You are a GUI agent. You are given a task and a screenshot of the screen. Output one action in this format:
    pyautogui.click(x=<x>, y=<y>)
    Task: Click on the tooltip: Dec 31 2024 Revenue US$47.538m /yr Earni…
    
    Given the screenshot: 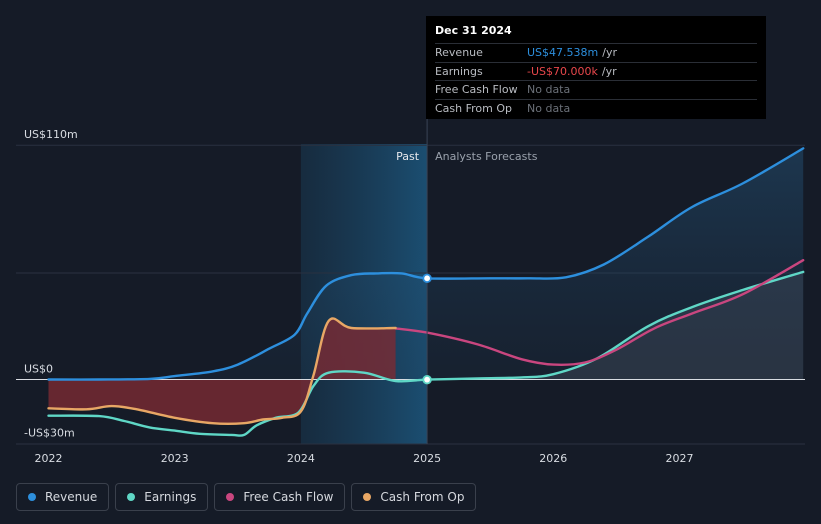 What is the action you would take?
    pyautogui.click(x=596, y=67)
    